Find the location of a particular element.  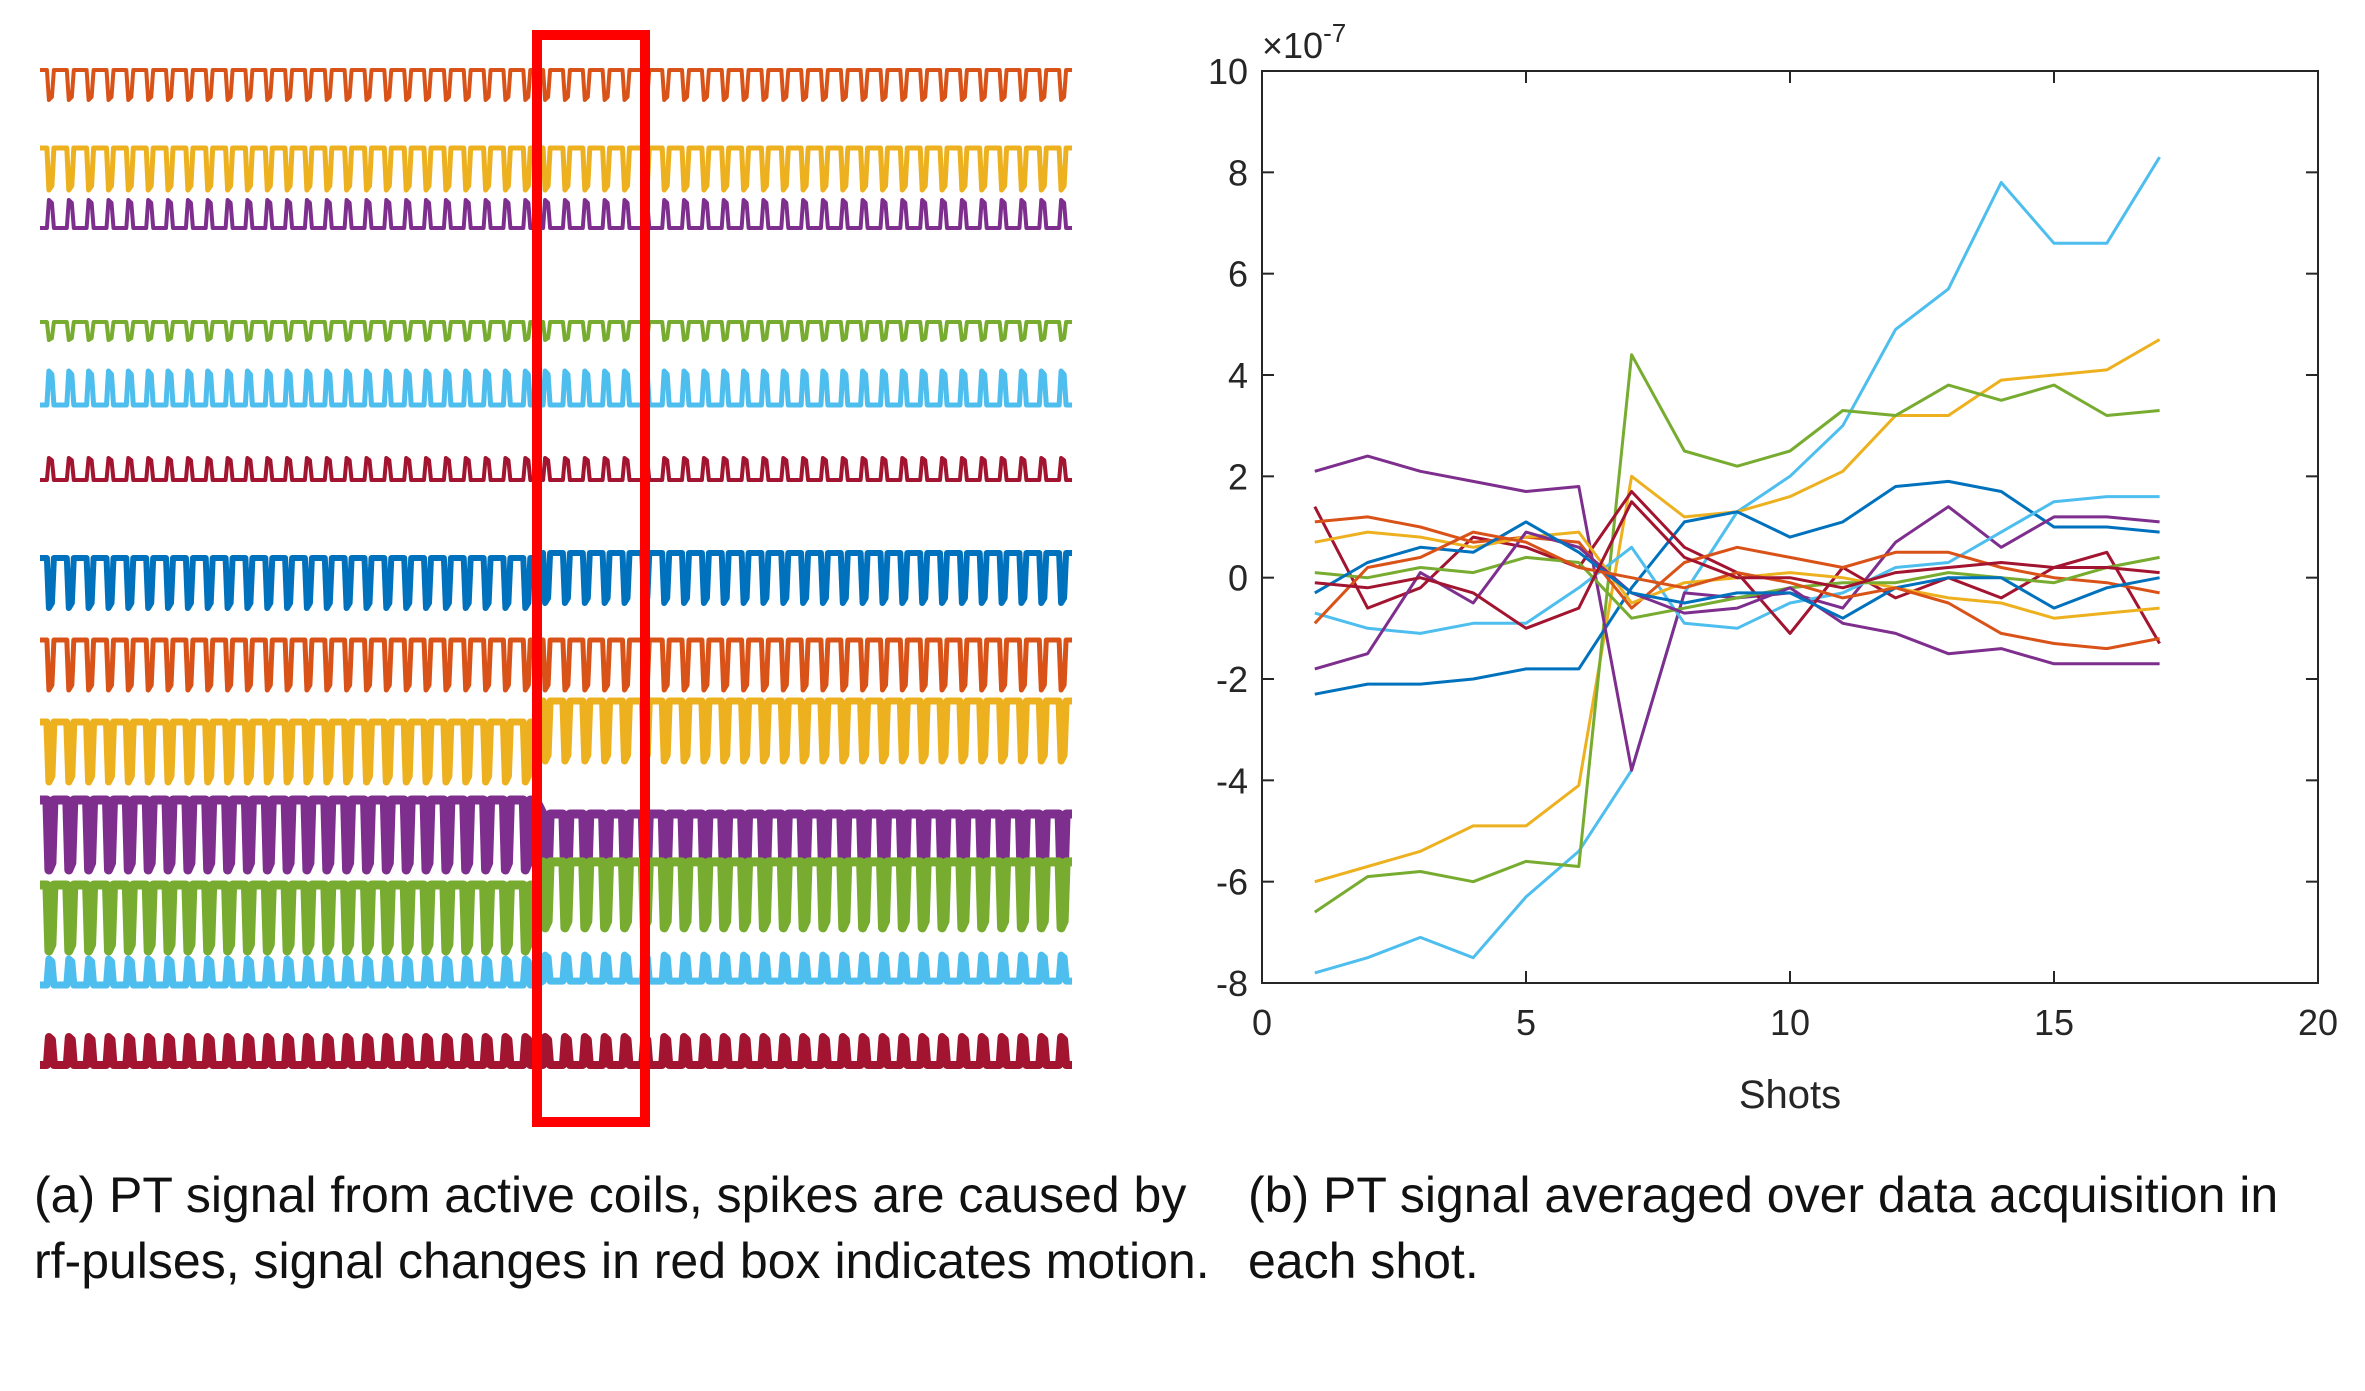

y-tick-label: 4 is located at coordinates (1238, 375).